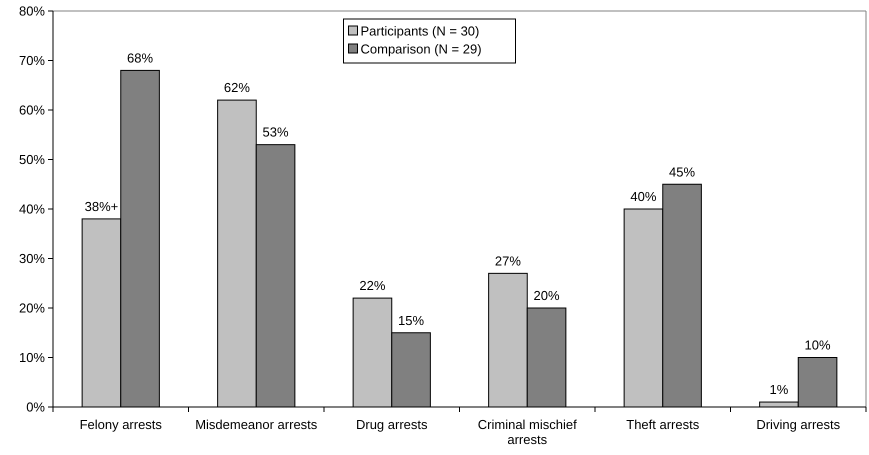 This screenshot has width=869, height=455. I want to click on data-label: 38%+, so click(101, 206).